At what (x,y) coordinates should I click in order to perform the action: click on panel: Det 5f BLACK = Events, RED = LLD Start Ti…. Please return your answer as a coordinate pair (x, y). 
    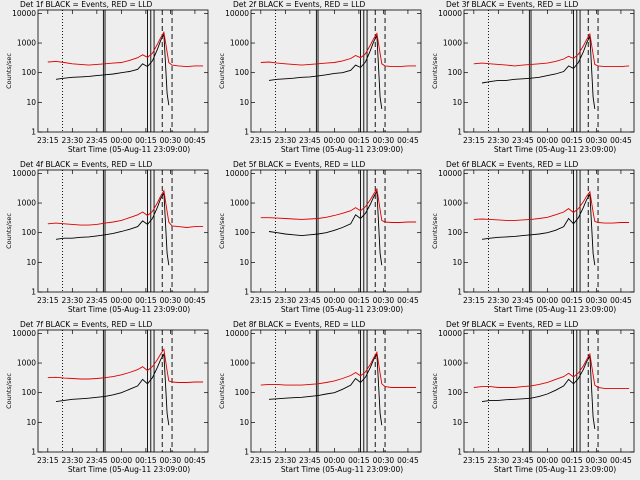
    Looking at the image, I should click on (320, 237).